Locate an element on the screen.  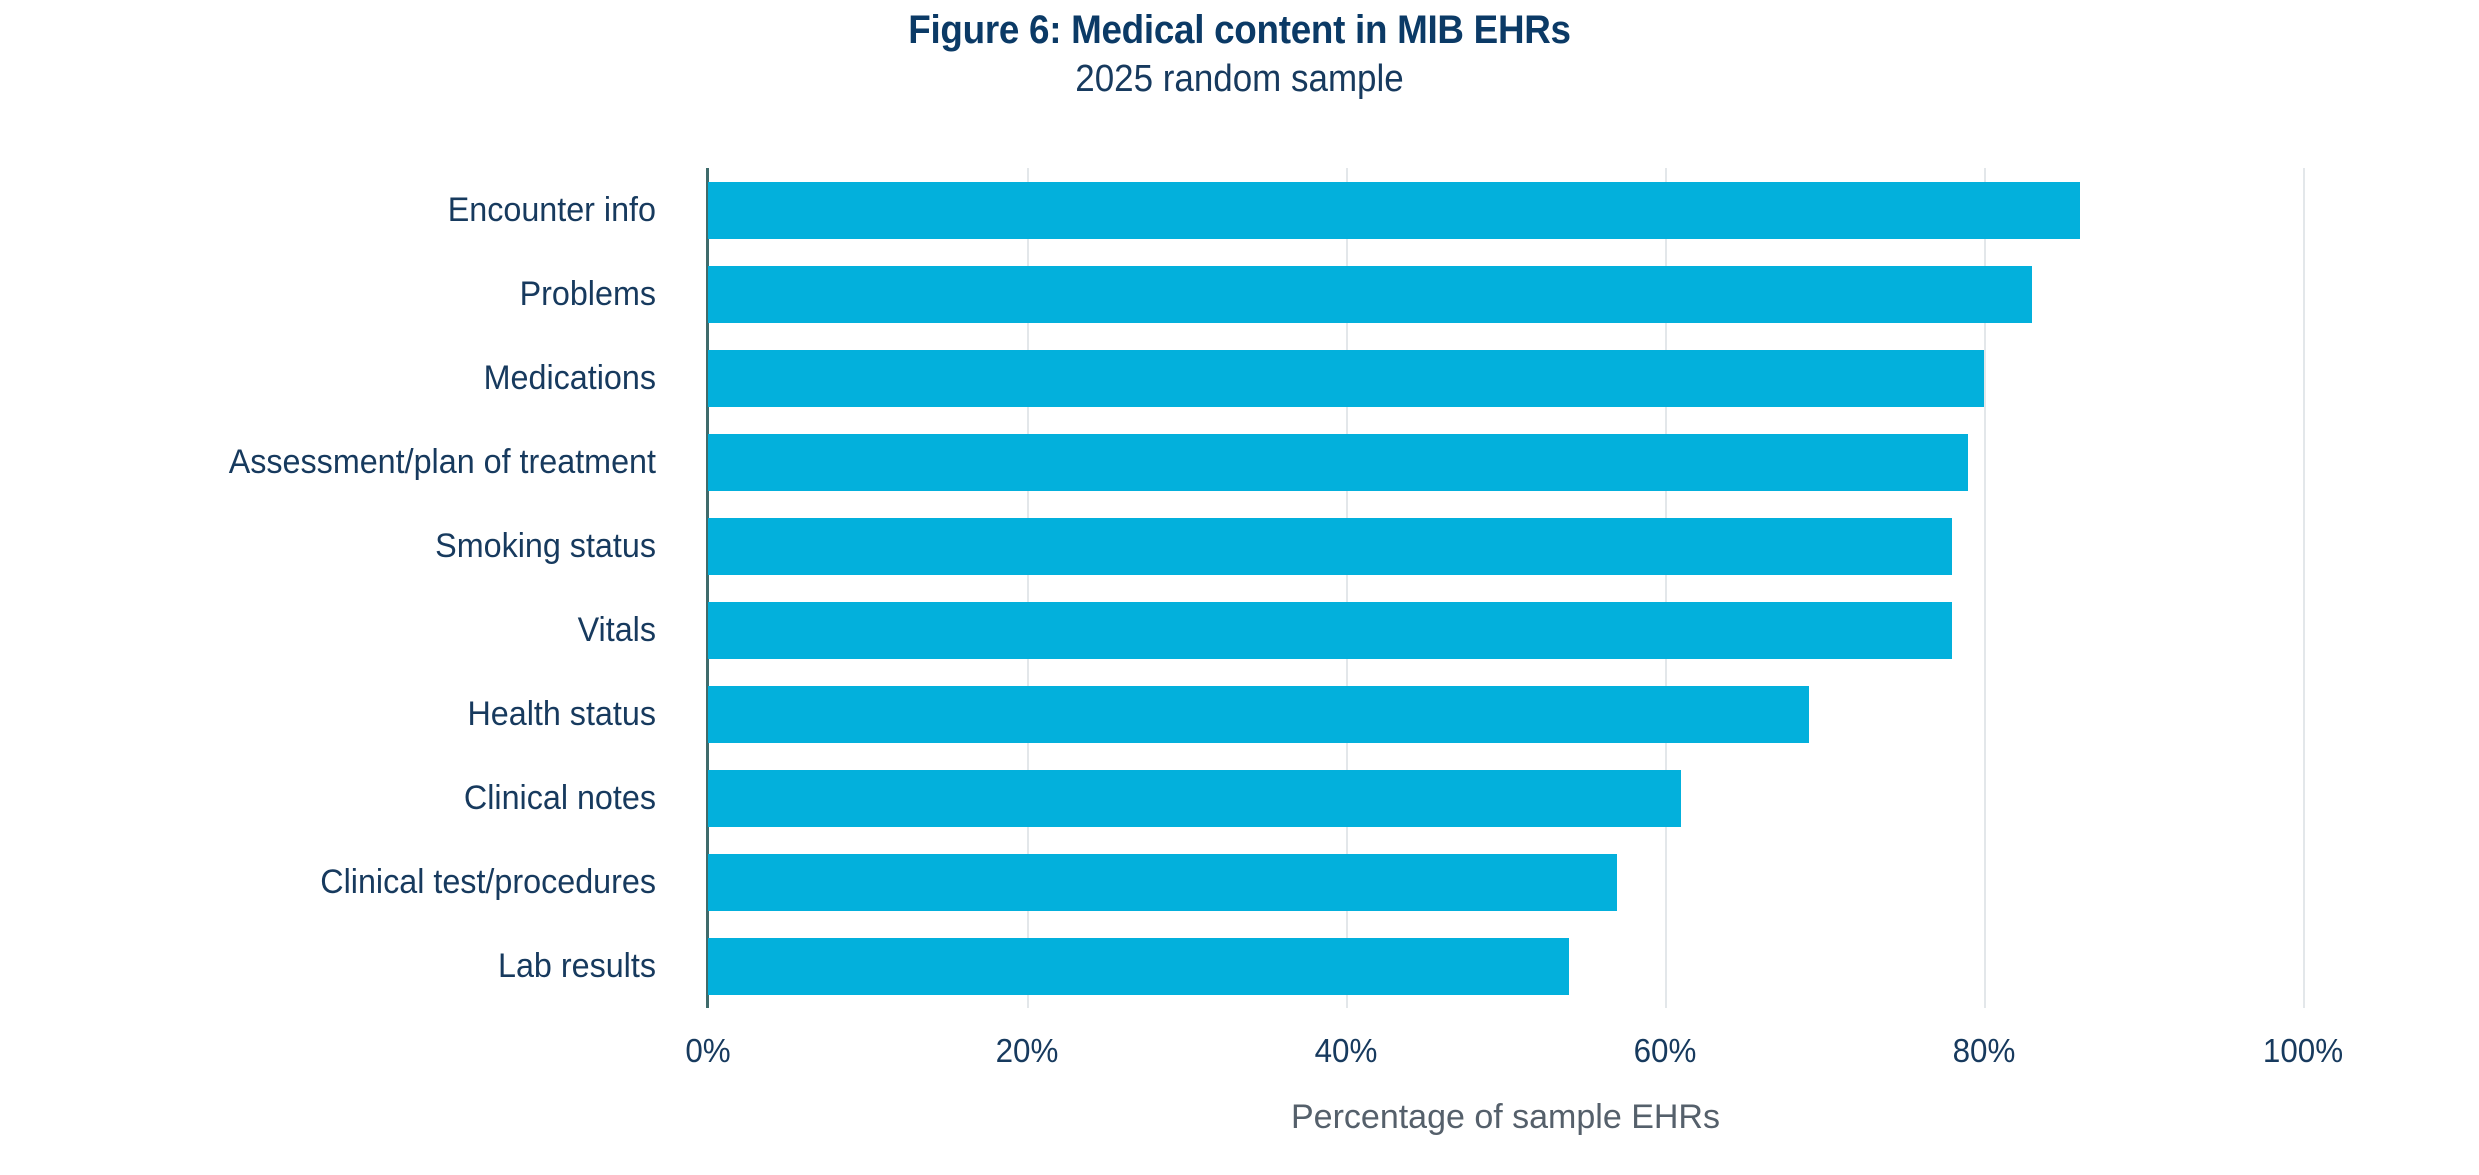
y-axis-line is located at coordinates (707, 588).